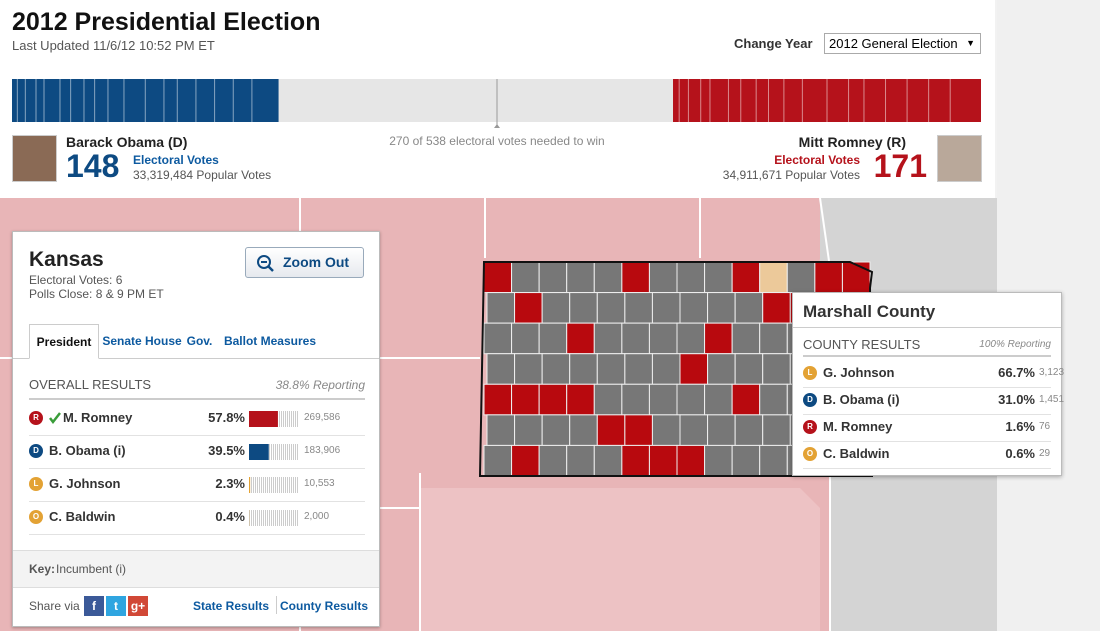  What do you see at coordinates (324, 606) in the screenshot?
I see `county-results-link: County Results` at bounding box center [324, 606].